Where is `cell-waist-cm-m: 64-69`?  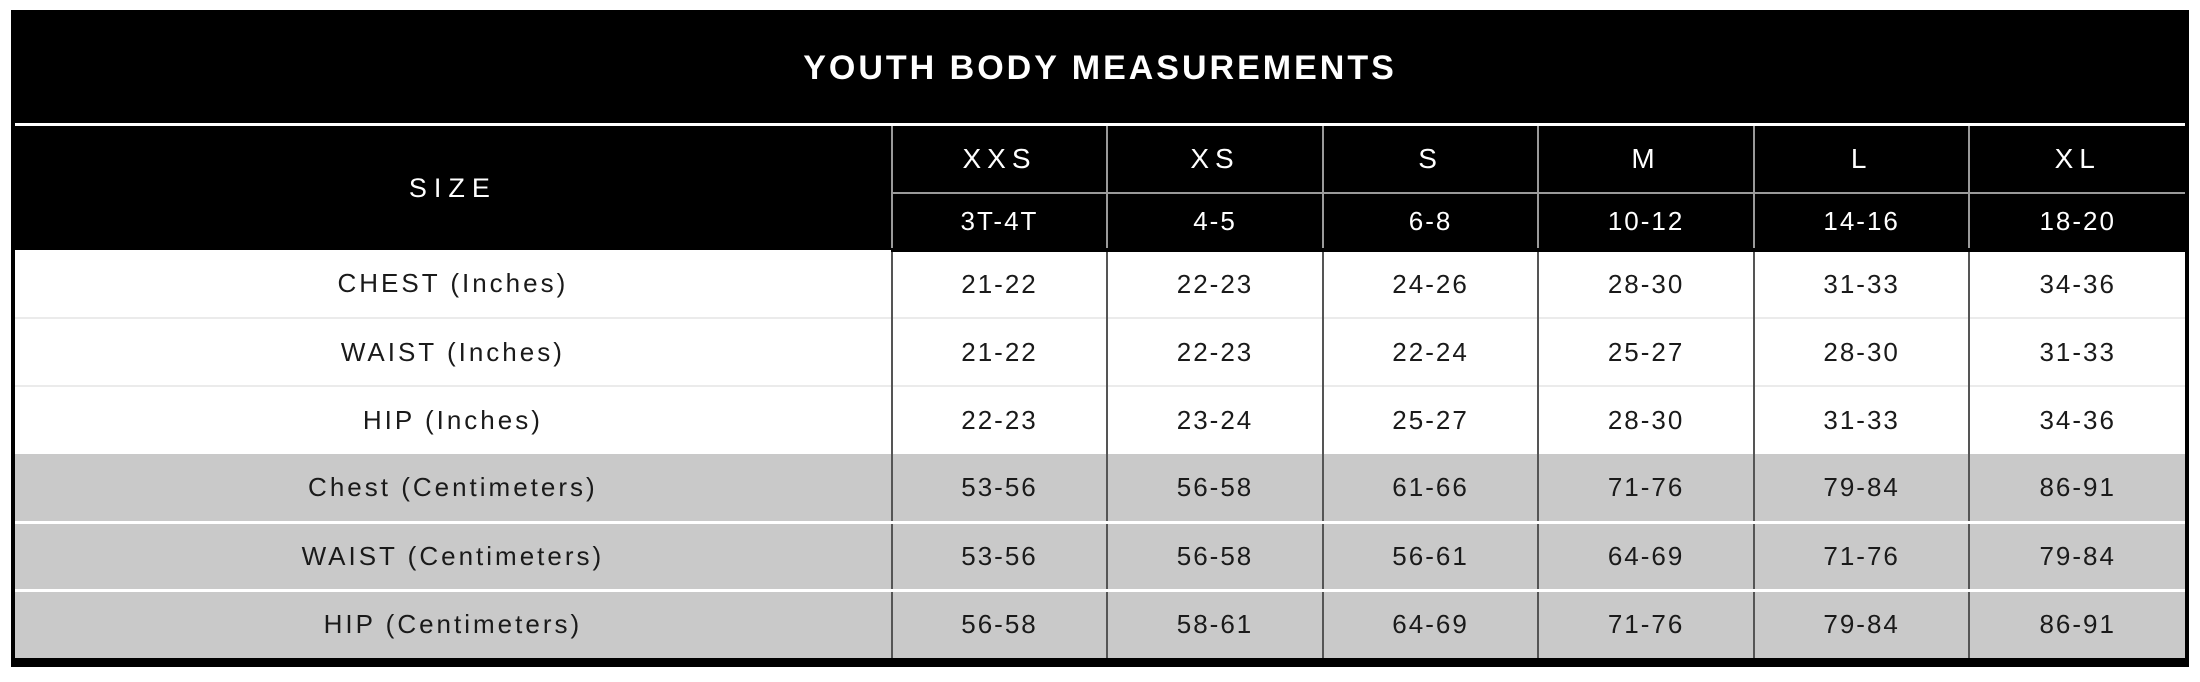
cell-waist-cm-m: 64-69 is located at coordinates (1645, 555).